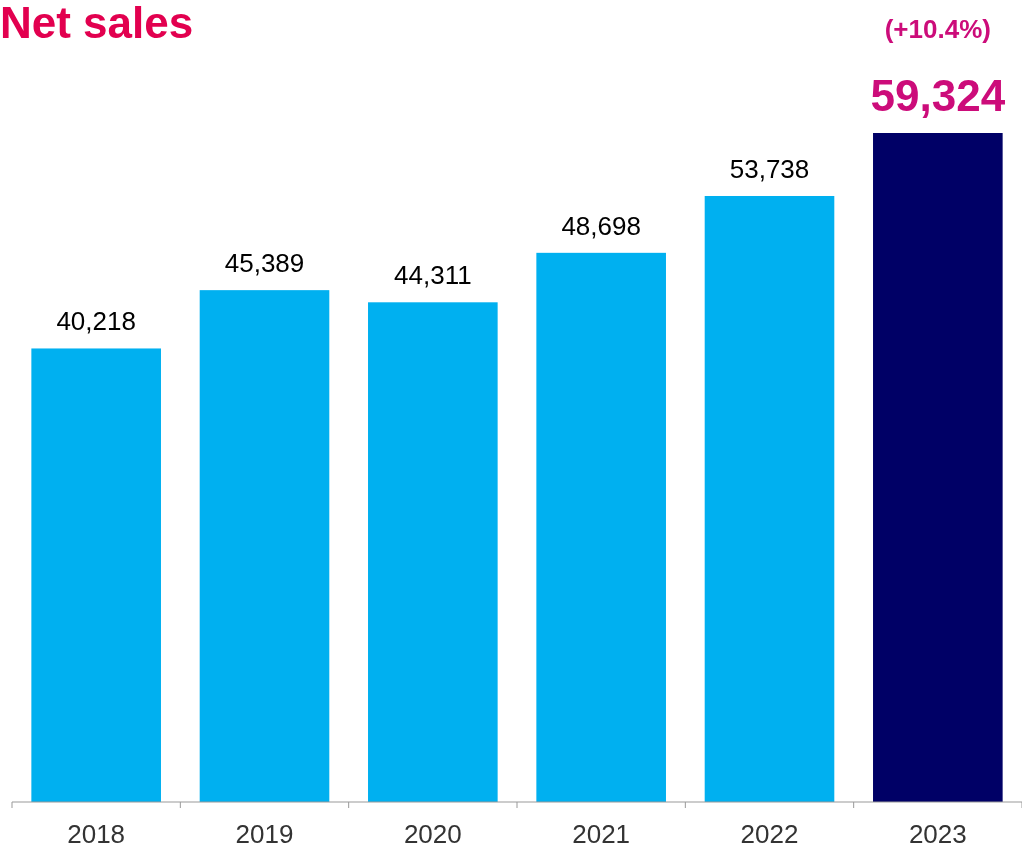  Describe the element at coordinates (937, 834) in the screenshot. I see `x-tick-label: 2023` at that location.